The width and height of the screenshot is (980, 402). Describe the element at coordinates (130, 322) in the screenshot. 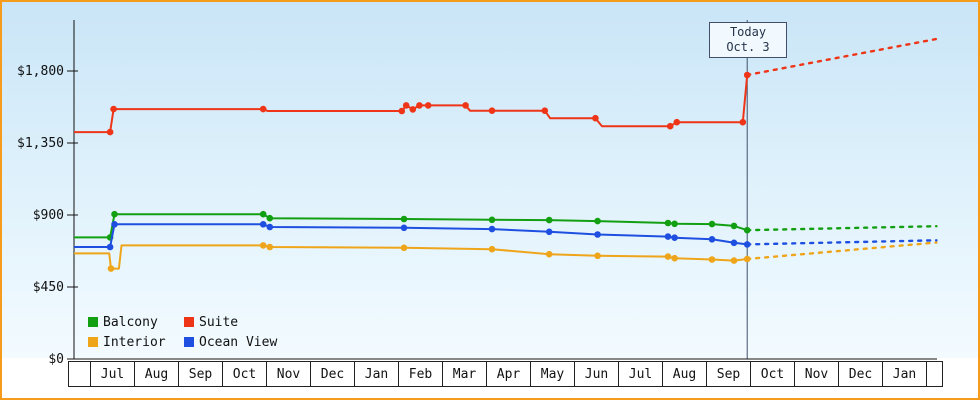

I see `legend-label-balcony: Balcony` at that location.